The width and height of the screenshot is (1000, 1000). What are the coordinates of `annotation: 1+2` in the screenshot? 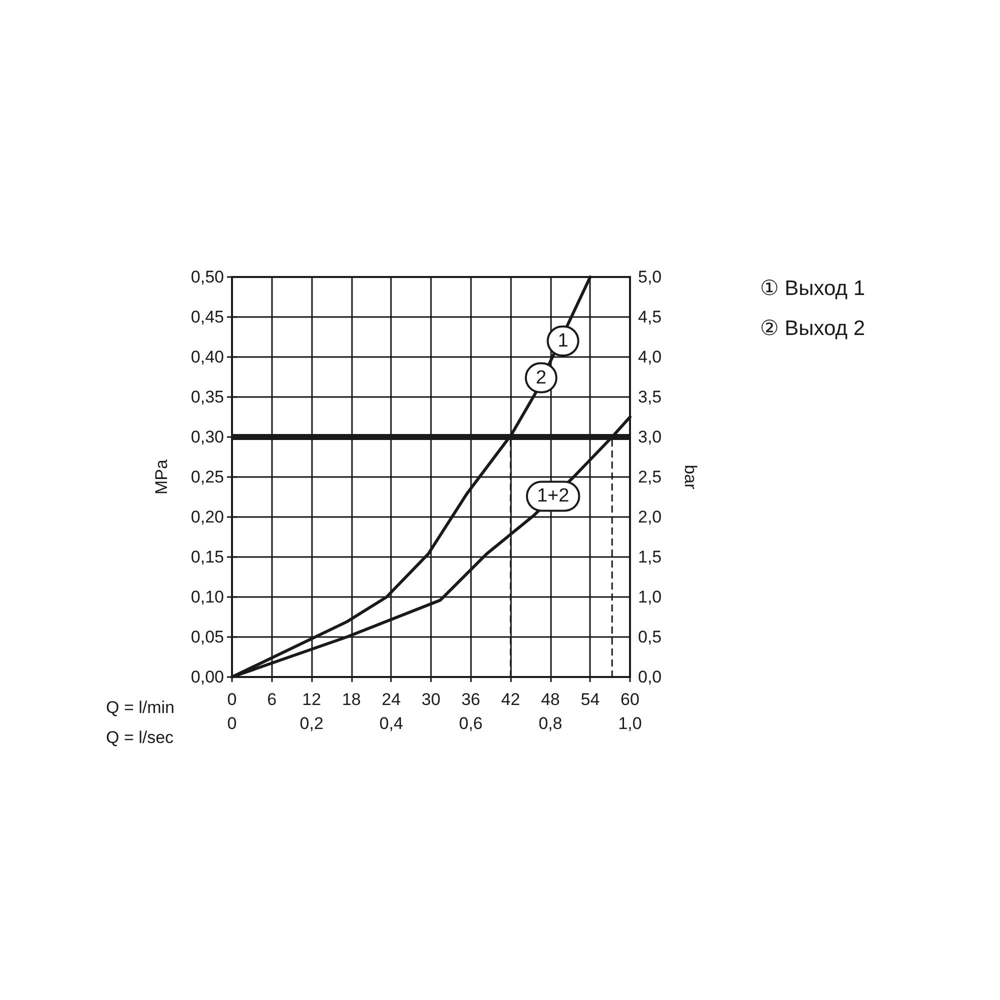 It's located at (553, 496).